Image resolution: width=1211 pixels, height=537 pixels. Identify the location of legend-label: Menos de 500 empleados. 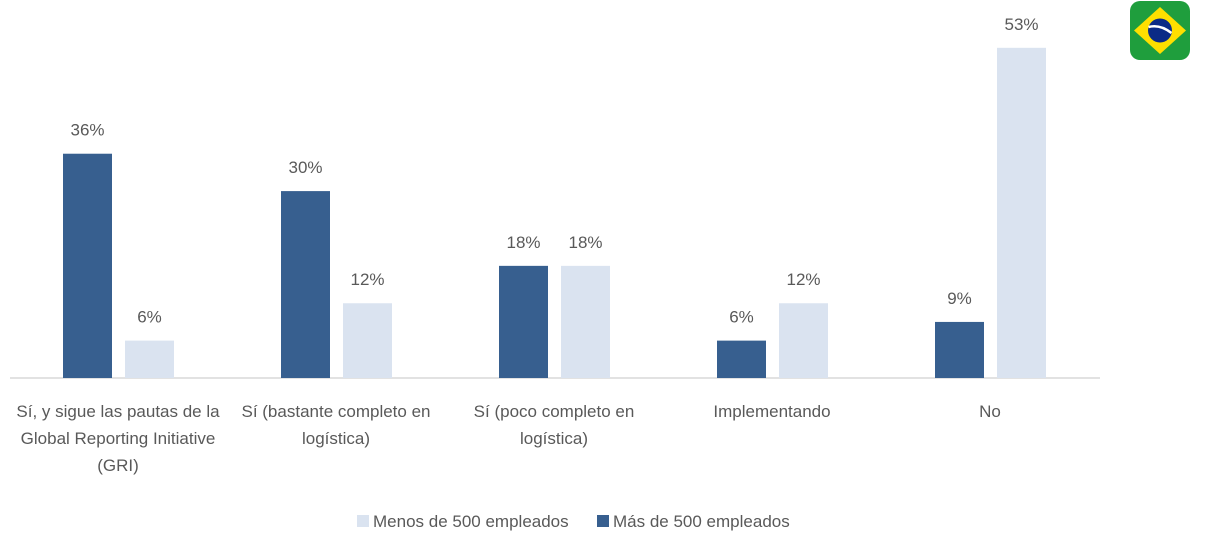
(471, 521).